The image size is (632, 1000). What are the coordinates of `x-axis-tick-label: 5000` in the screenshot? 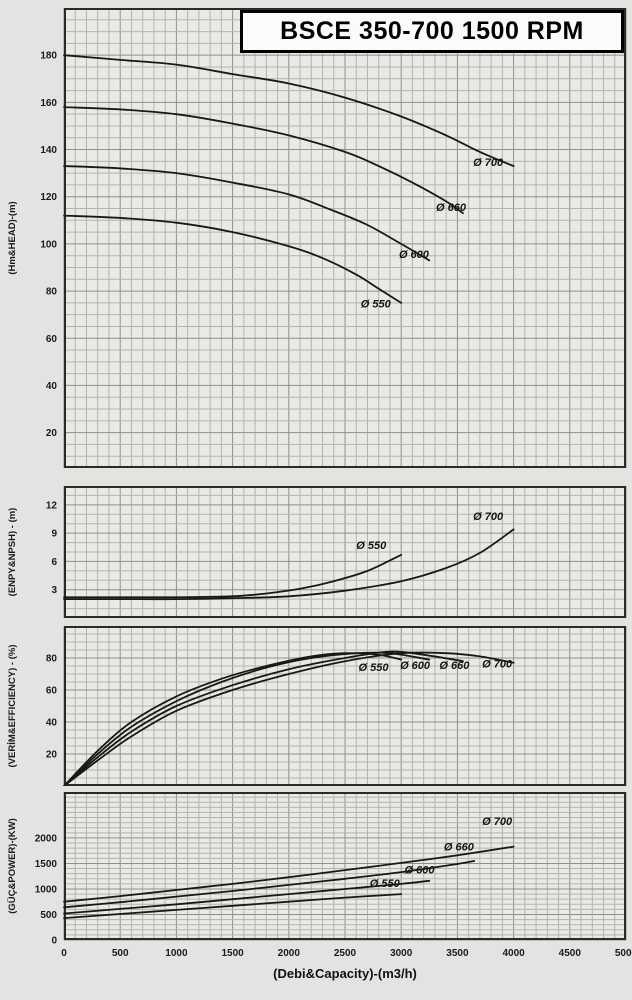 It's located at (623, 953).